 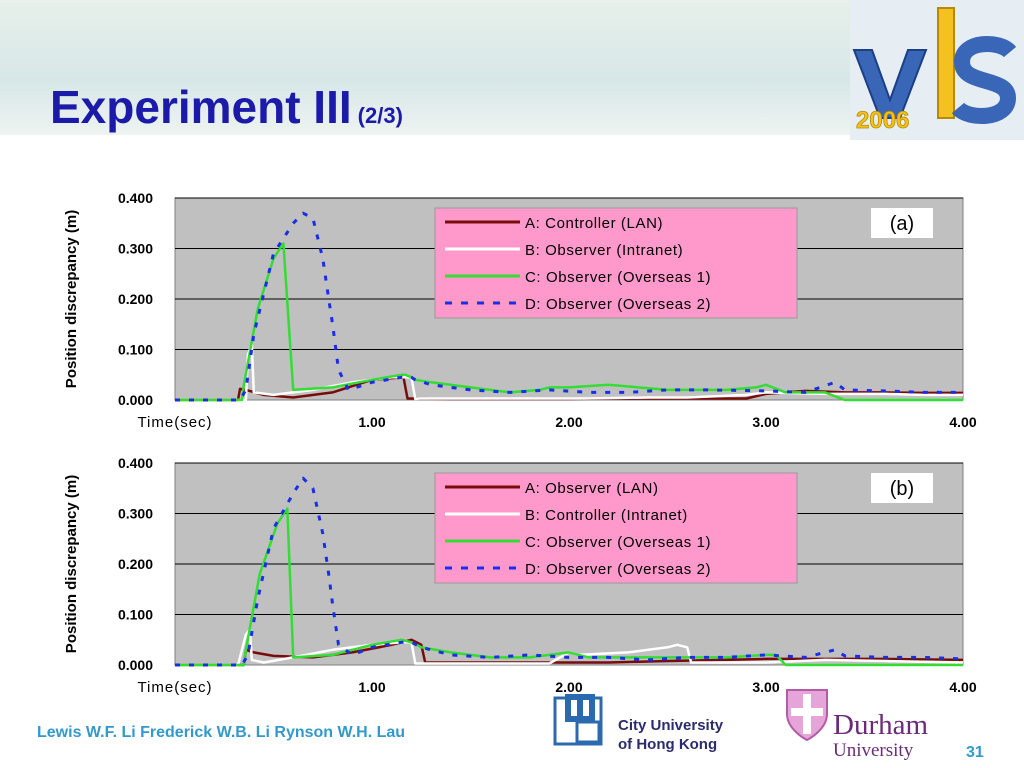 What do you see at coordinates (604, 250) in the screenshot?
I see `legend-label: B: Observer (Intranet)` at bounding box center [604, 250].